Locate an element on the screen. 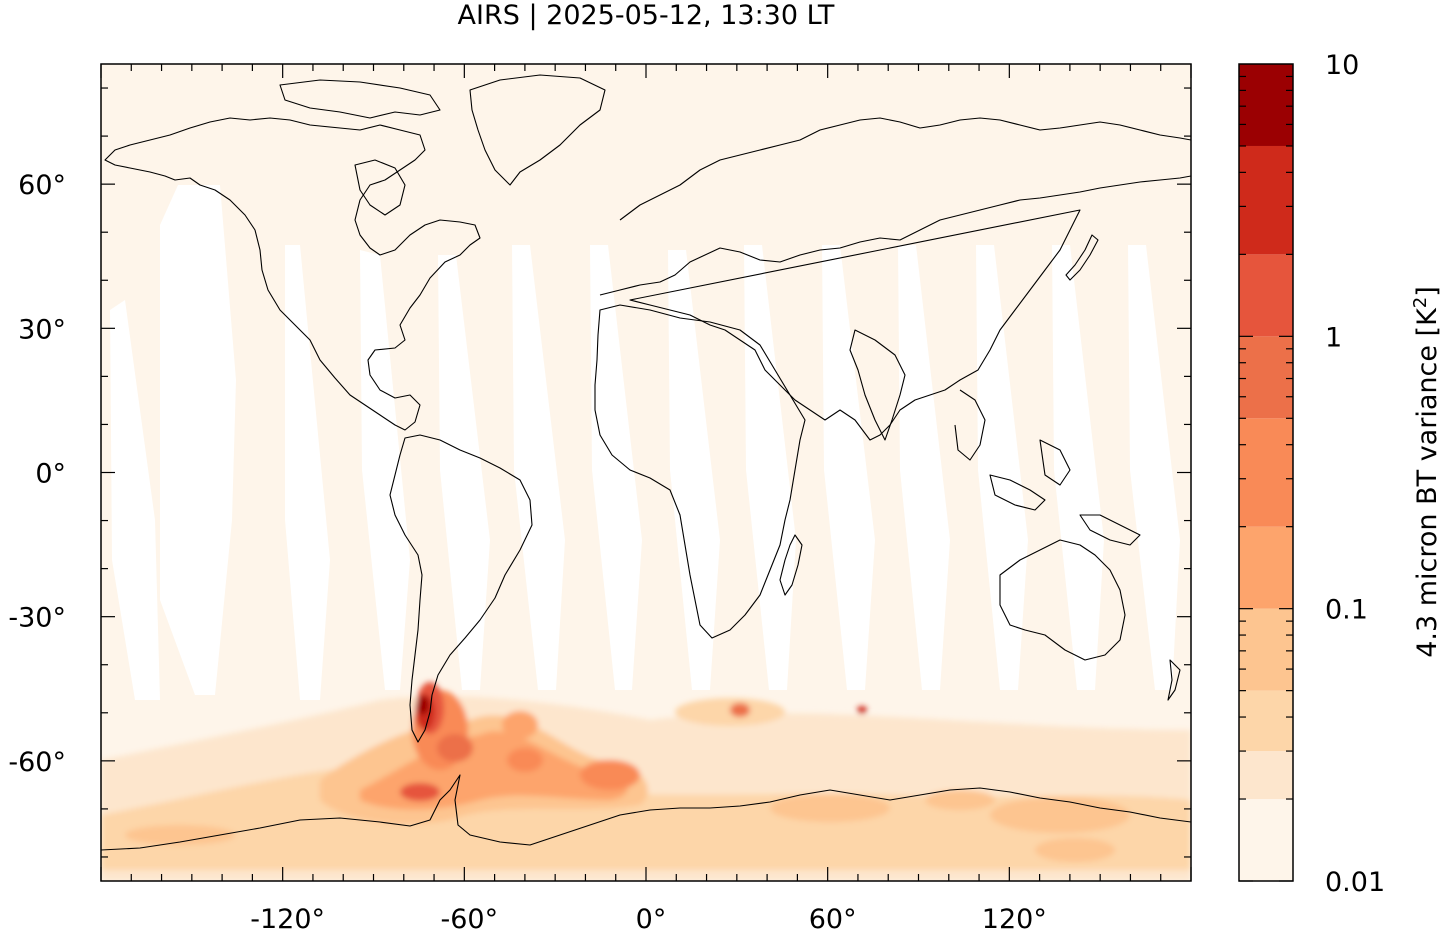 This screenshot has height=930, width=1442. coastline-new-guinea is located at coordinates (1110, 530).